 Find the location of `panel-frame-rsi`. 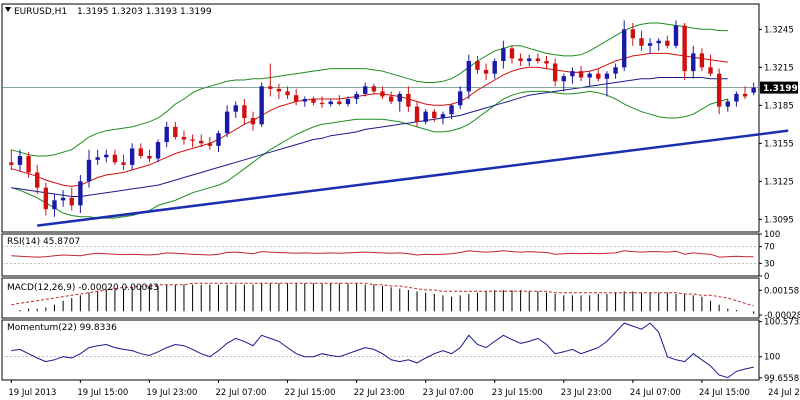

panel-frame-rsi is located at coordinates (380, 255).